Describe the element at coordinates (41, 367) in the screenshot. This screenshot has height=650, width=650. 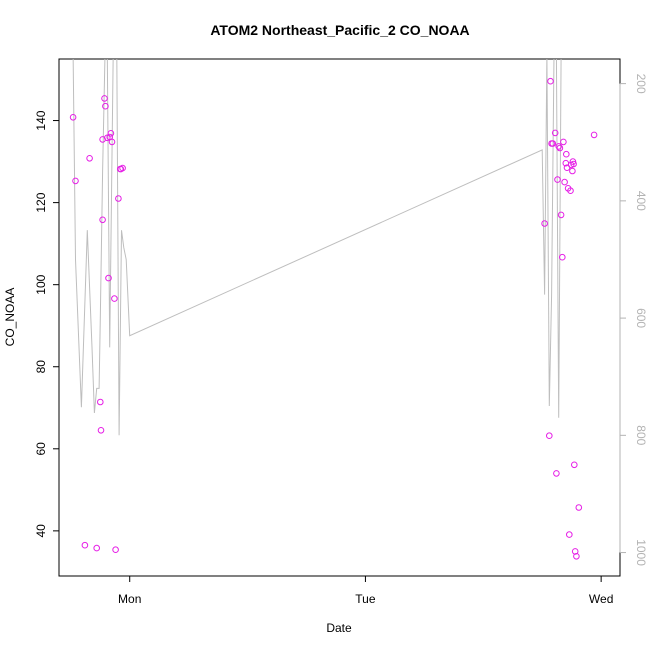
I see `y-tick-label: 80` at that location.